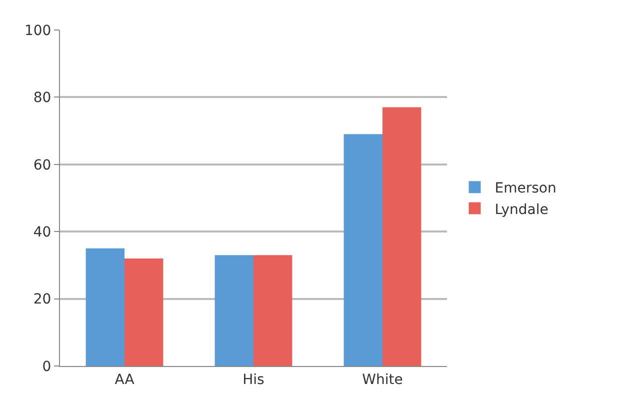  Describe the element at coordinates (124, 380) in the screenshot. I see `x-tick-label: AA` at that location.